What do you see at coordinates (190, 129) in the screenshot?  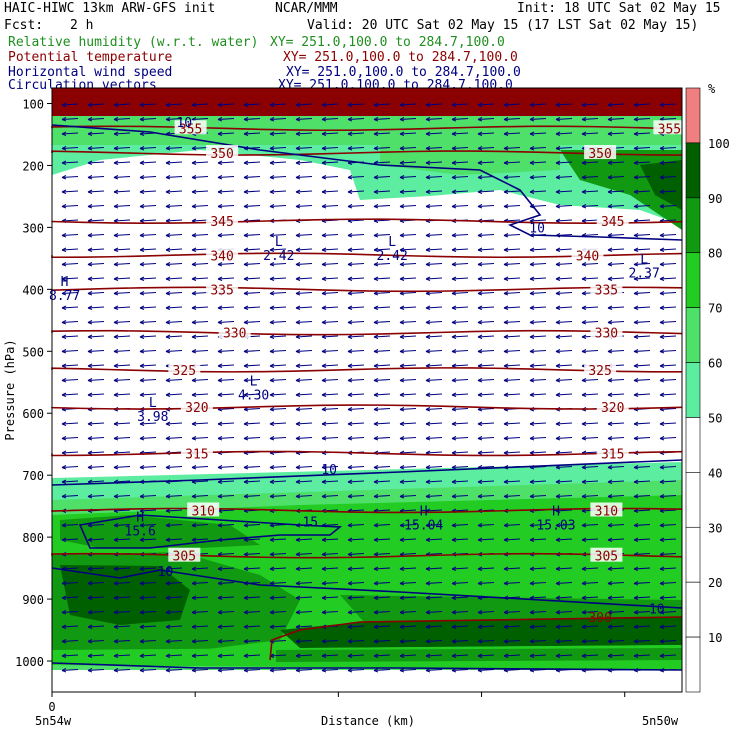 I see `theta-label: 355` at bounding box center [190, 129].